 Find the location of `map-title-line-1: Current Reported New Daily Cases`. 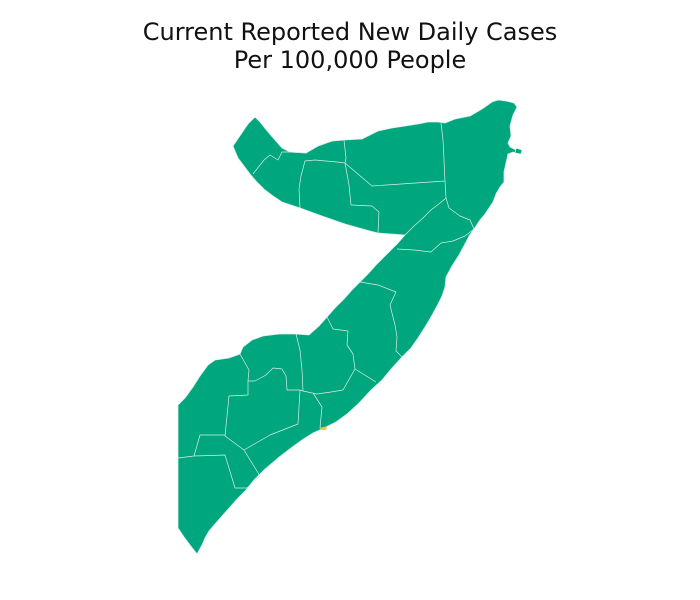

map-title-line-1: Current Reported New Daily Cases is located at coordinates (350, 32).